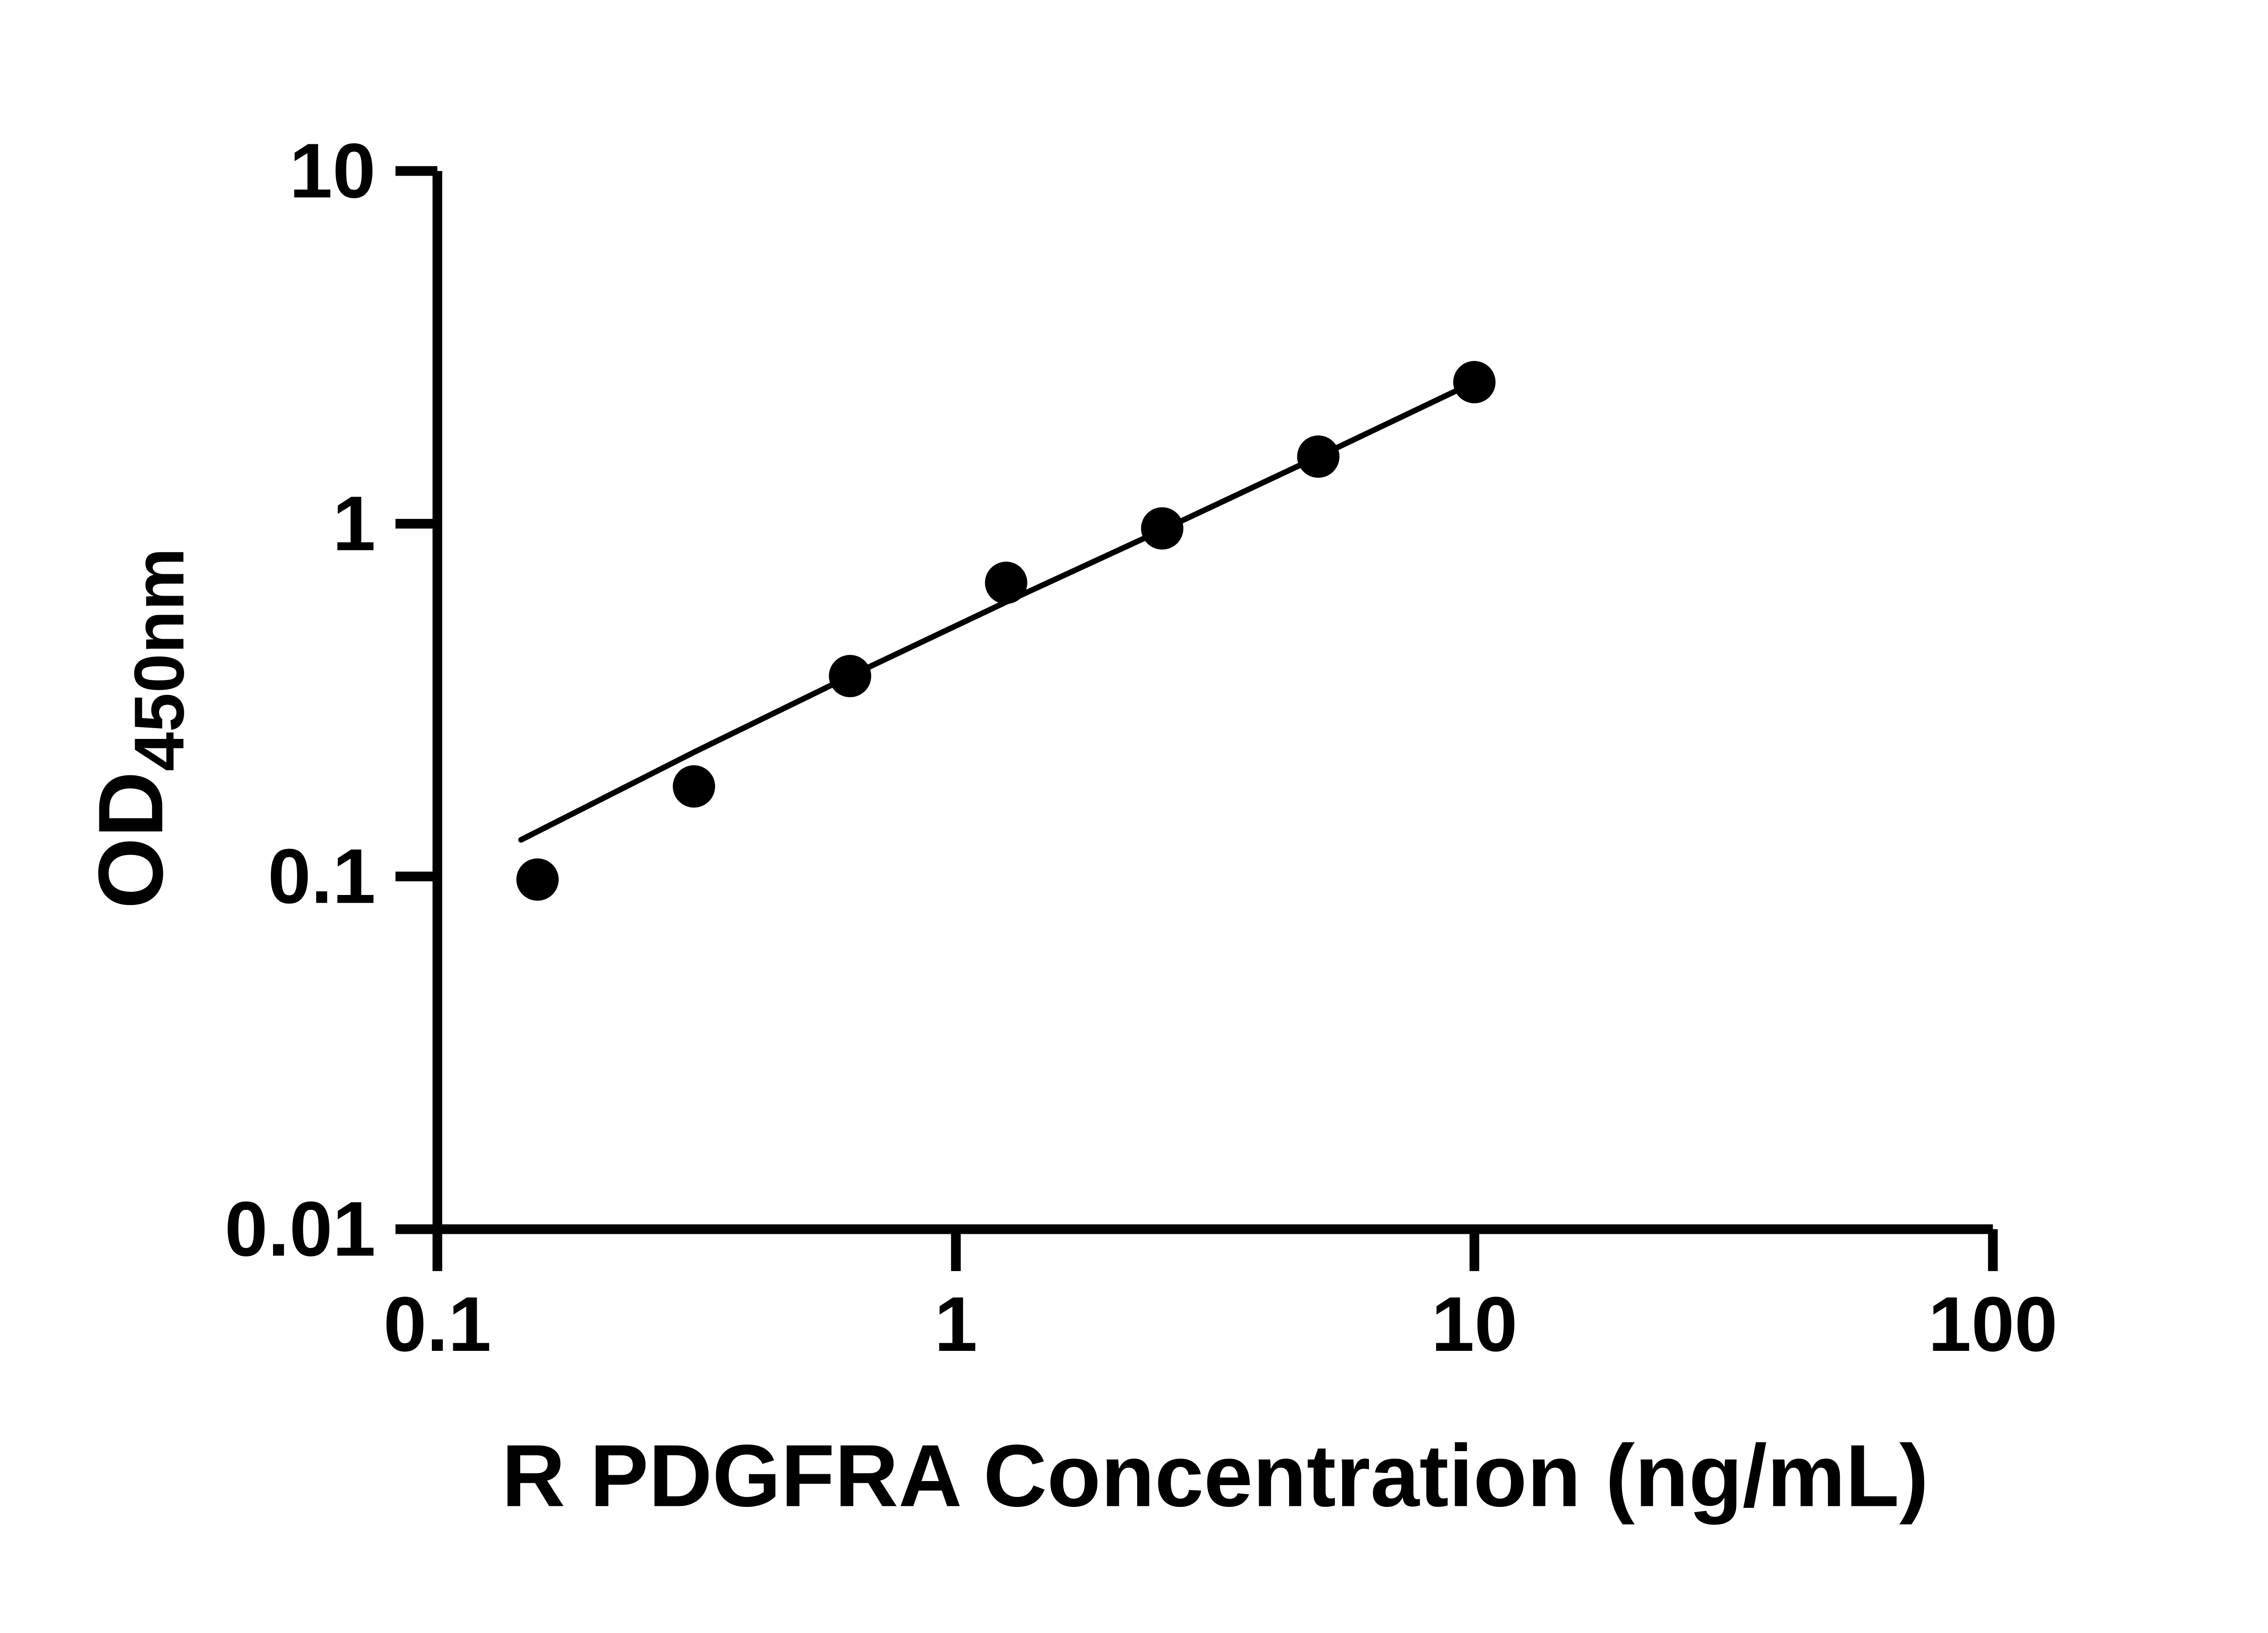  What do you see at coordinates (130, 840) in the screenshot?
I see `y-axis-title-main: OD` at bounding box center [130, 840].